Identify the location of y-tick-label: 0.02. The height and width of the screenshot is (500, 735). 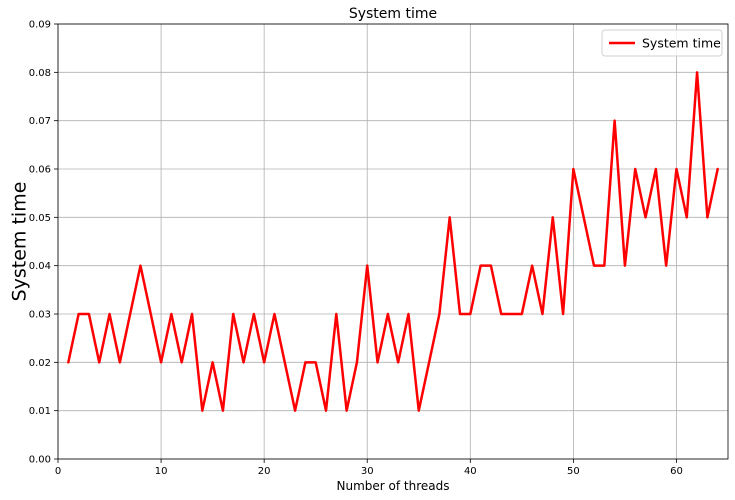
(40, 363).